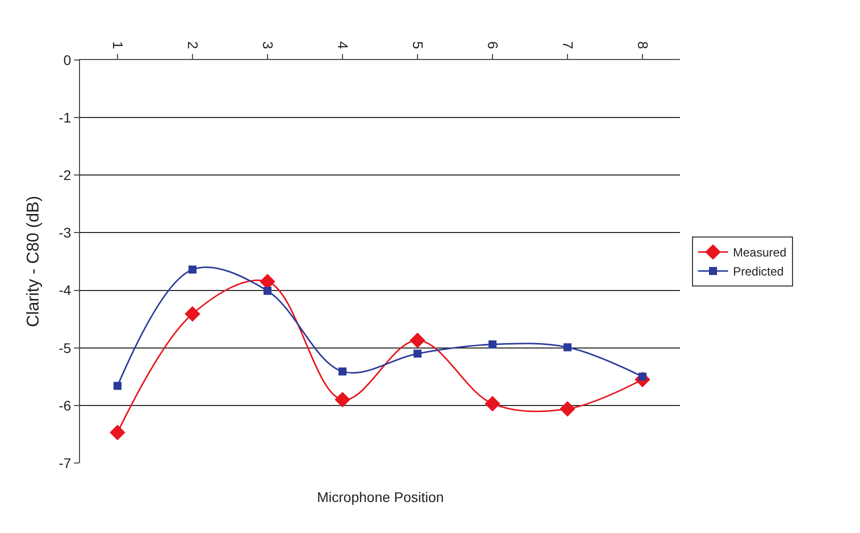  Describe the element at coordinates (380, 497) in the screenshot. I see `x-axis-title: Microphone Position` at that location.